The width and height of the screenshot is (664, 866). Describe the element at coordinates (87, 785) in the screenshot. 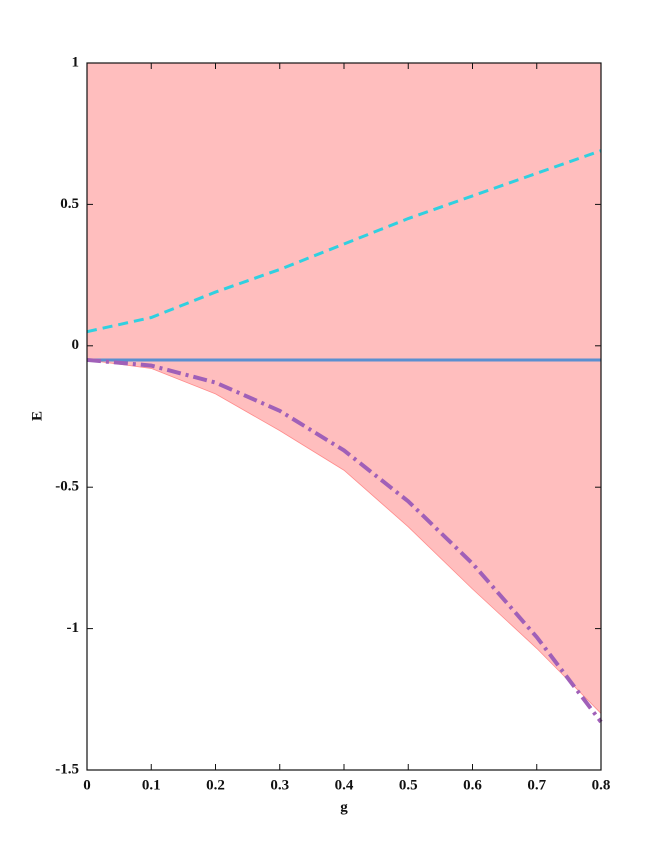

I see `x-tick-label: 0` at that location.